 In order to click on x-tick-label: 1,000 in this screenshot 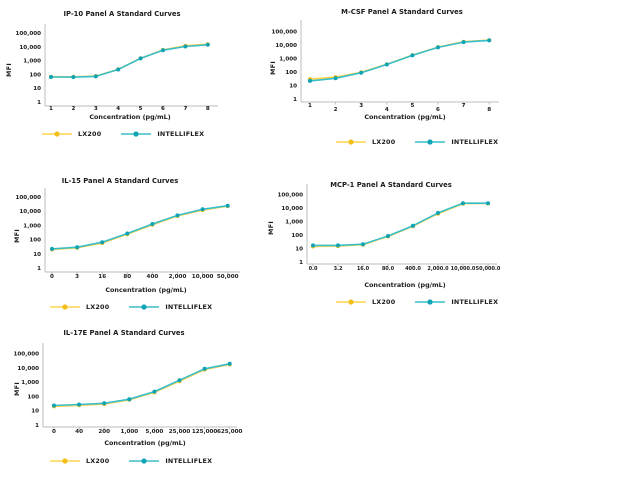, I will do `click(129, 432)`.